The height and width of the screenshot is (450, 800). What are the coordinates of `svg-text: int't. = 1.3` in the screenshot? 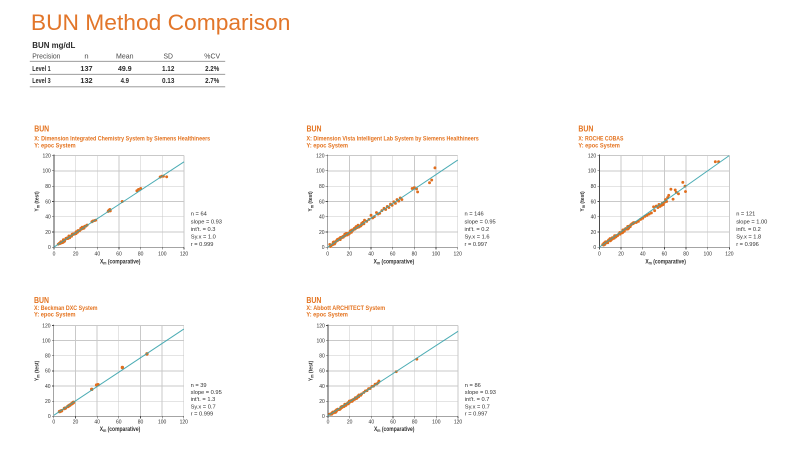 It's located at (203, 400).